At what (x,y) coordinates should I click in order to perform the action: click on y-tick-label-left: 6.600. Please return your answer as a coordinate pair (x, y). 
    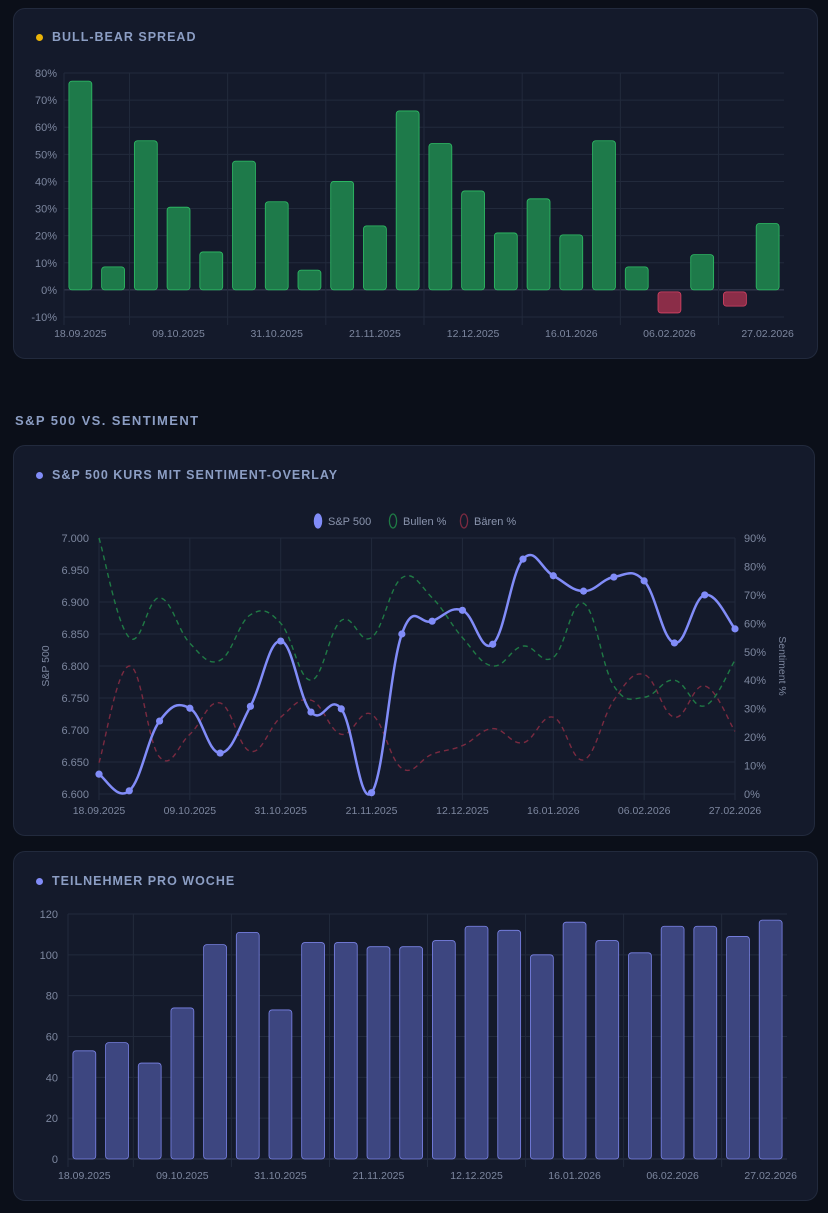
    Looking at the image, I should click on (75, 795).